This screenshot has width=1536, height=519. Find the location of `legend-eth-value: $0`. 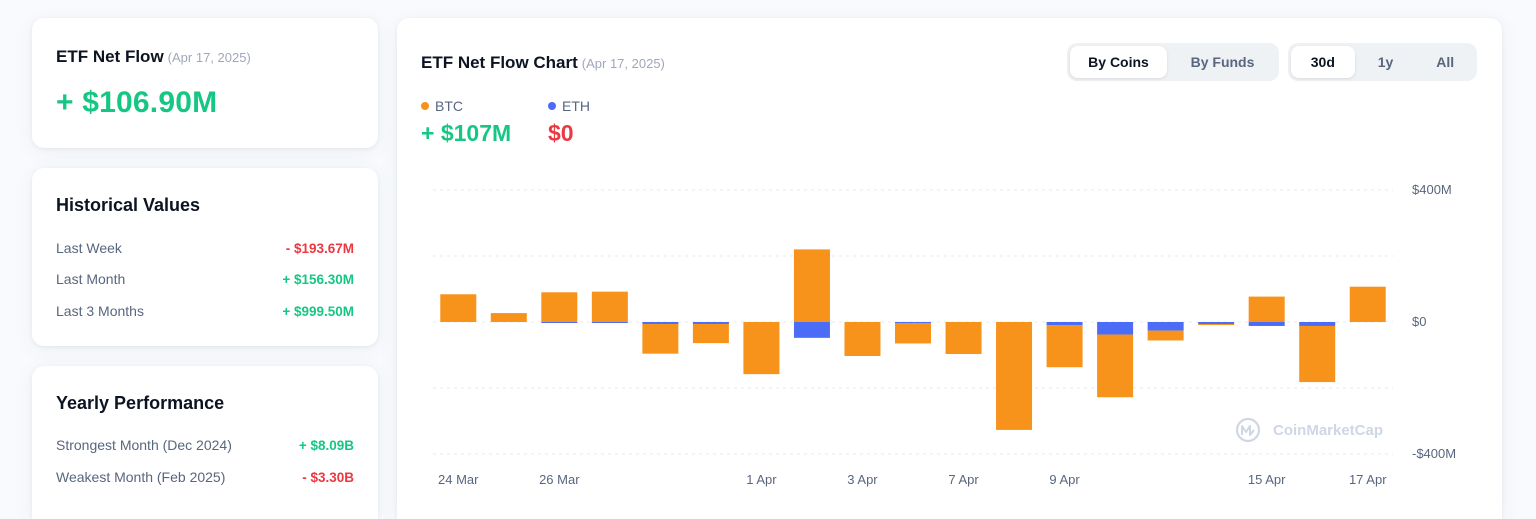

legend-eth-value: $0 is located at coordinates (561, 133).